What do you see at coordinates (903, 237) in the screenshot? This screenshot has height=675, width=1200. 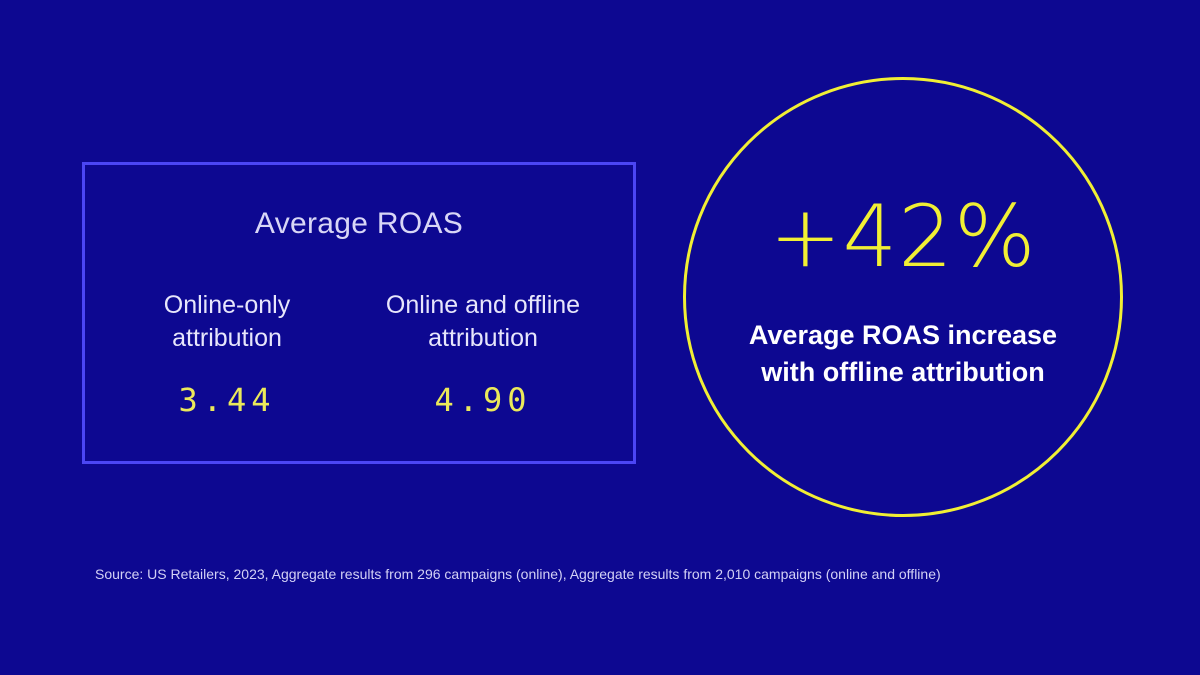 I see `increase-percent: +42%` at bounding box center [903, 237].